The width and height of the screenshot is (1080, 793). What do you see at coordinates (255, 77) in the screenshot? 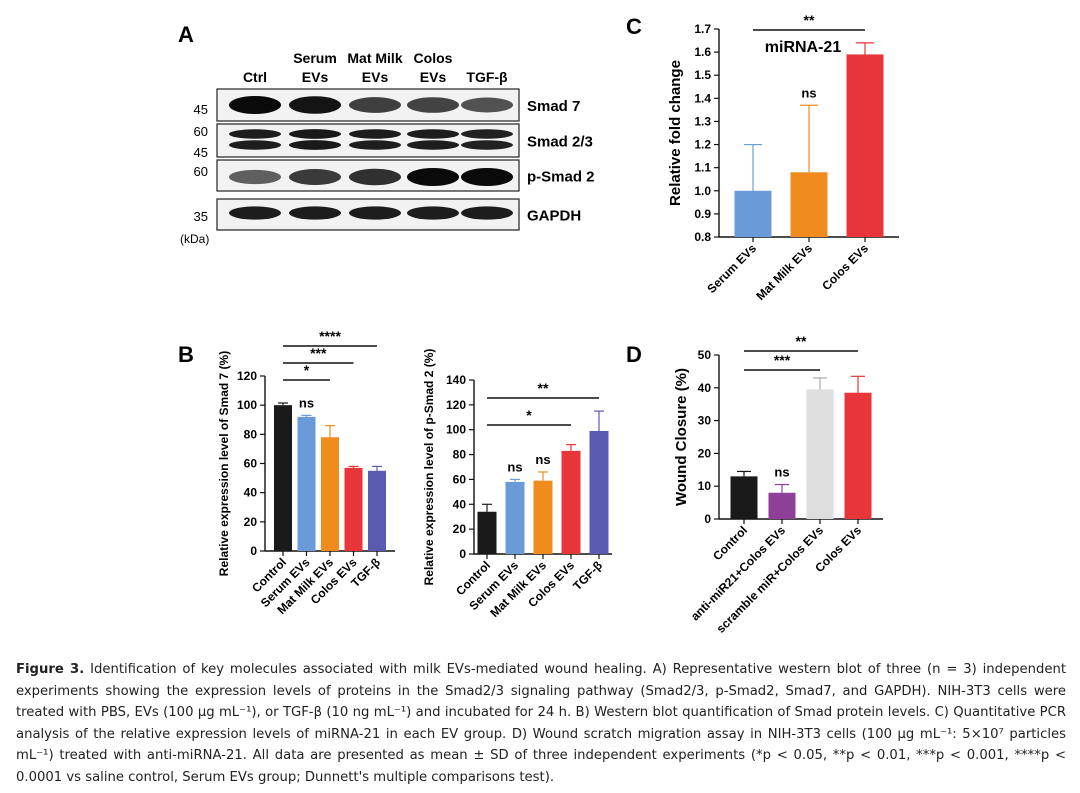
I see `lane-label: Ctrl` at bounding box center [255, 77].